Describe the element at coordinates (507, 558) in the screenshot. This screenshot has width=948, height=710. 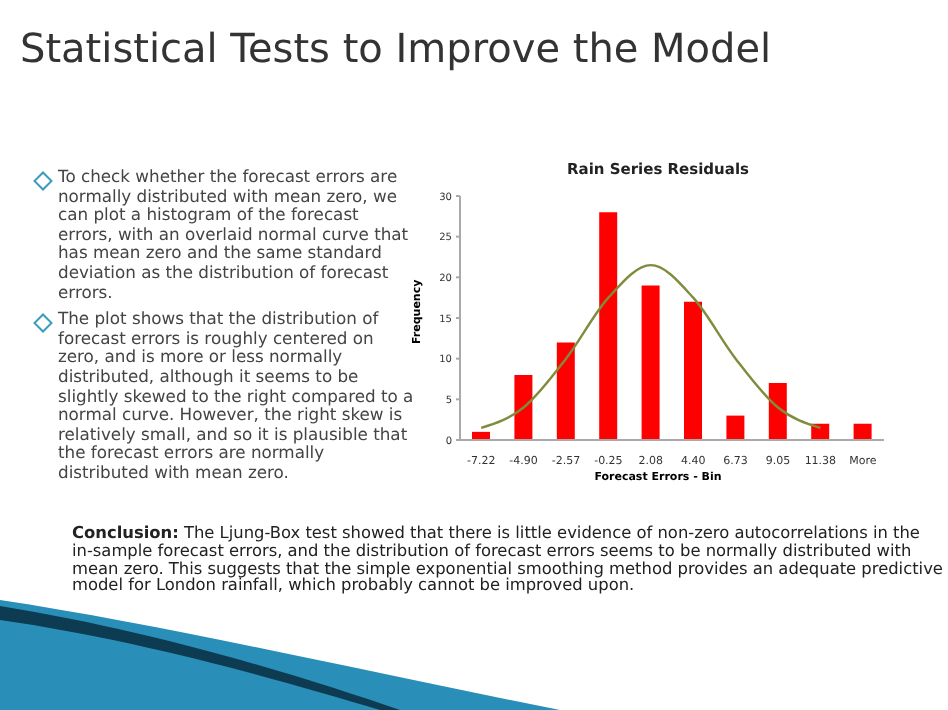
I see `text: Conclusion: The Ljung-Box test showed that there is little evidence of non-zero autocorrelations in the in-sample forecast errors, and the distribution of forecast errors seems to be normally distributed with mean zero. This suggests that the simple exponential smoothing method provides an adequate predictive model for London rainfall, which probably cannot be improved upon.` at that location.